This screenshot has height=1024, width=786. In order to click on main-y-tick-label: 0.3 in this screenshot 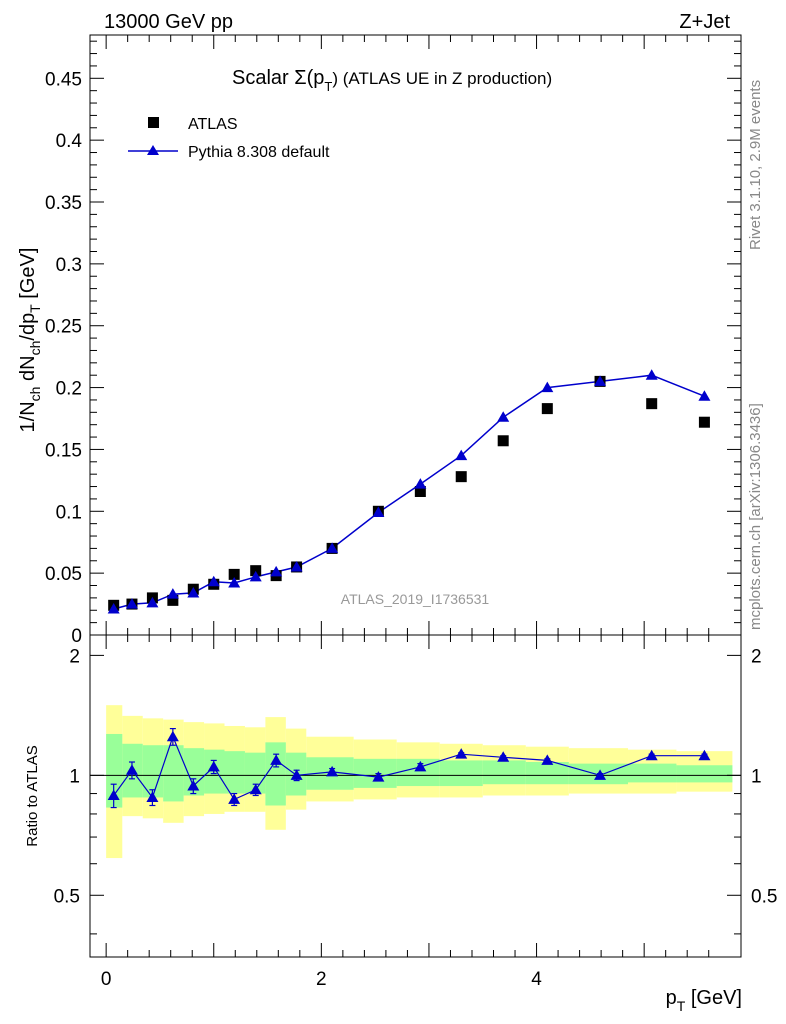, I will do `click(69, 265)`.